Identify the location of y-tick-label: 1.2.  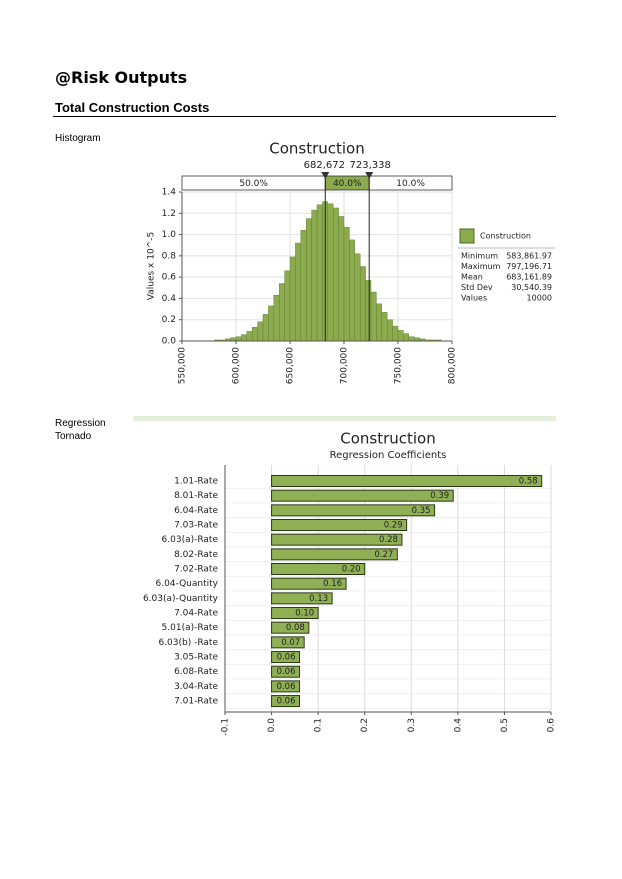
(169, 214).